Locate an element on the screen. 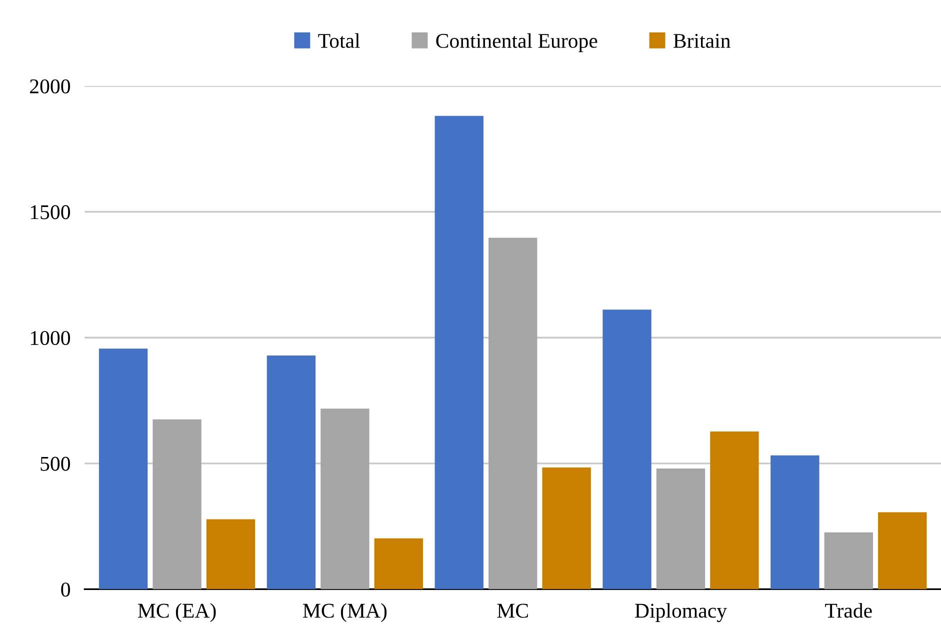 The width and height of the screenshot is (941, 637). legend-label: Continental Europe is located at coordinates (517, 42).